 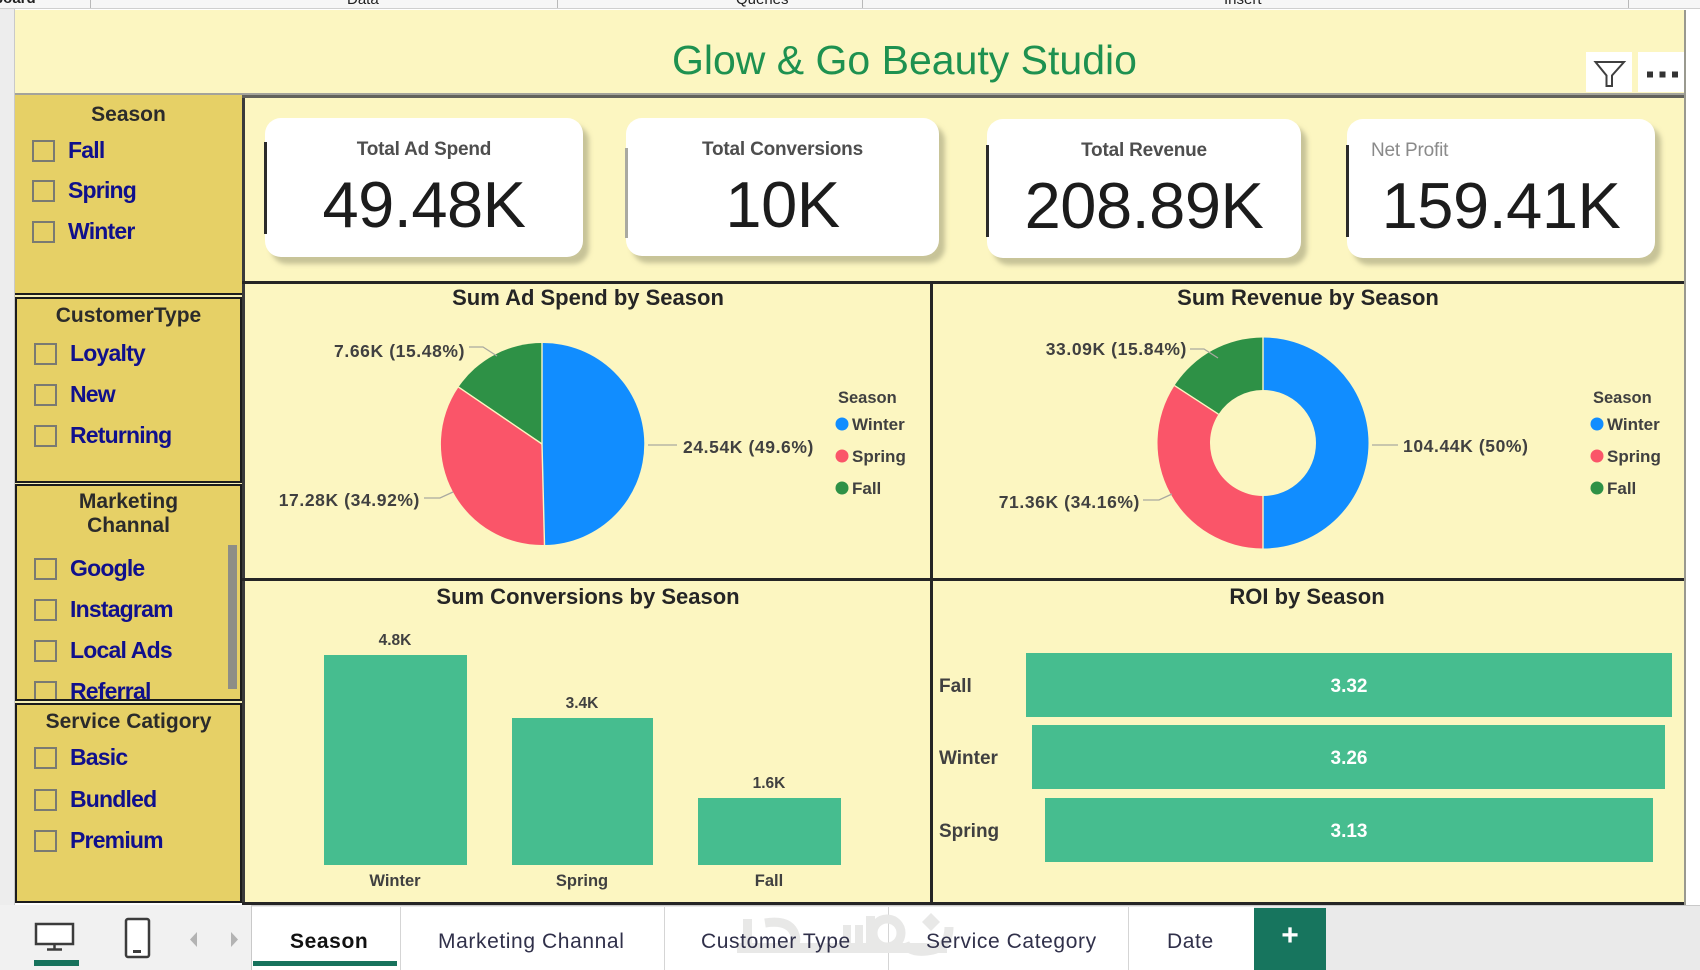 I want to click on svg-text: 24.54K (49.6%), so click(x=748, y=447).